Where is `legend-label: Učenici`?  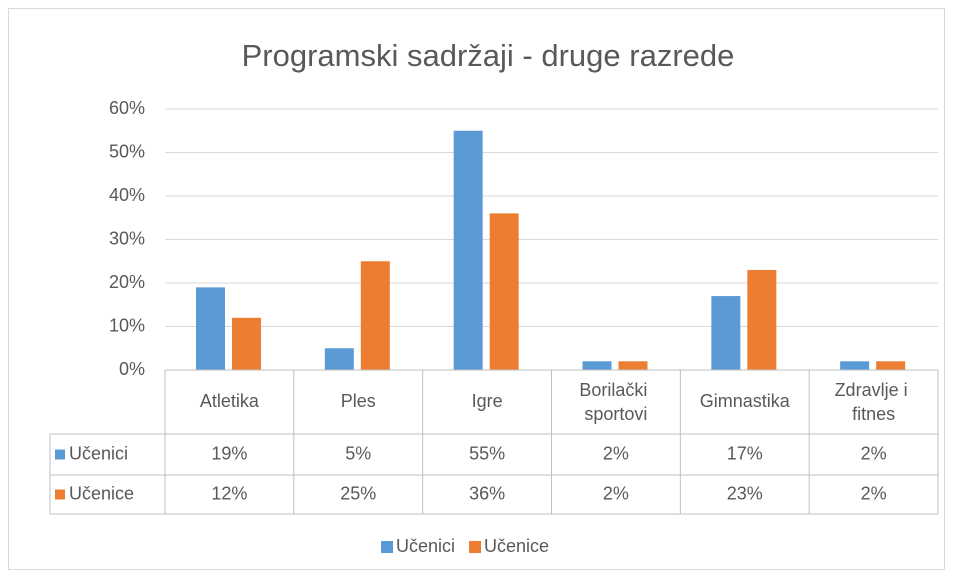
legend-label: Učenici is located at coordinates (425, 546).